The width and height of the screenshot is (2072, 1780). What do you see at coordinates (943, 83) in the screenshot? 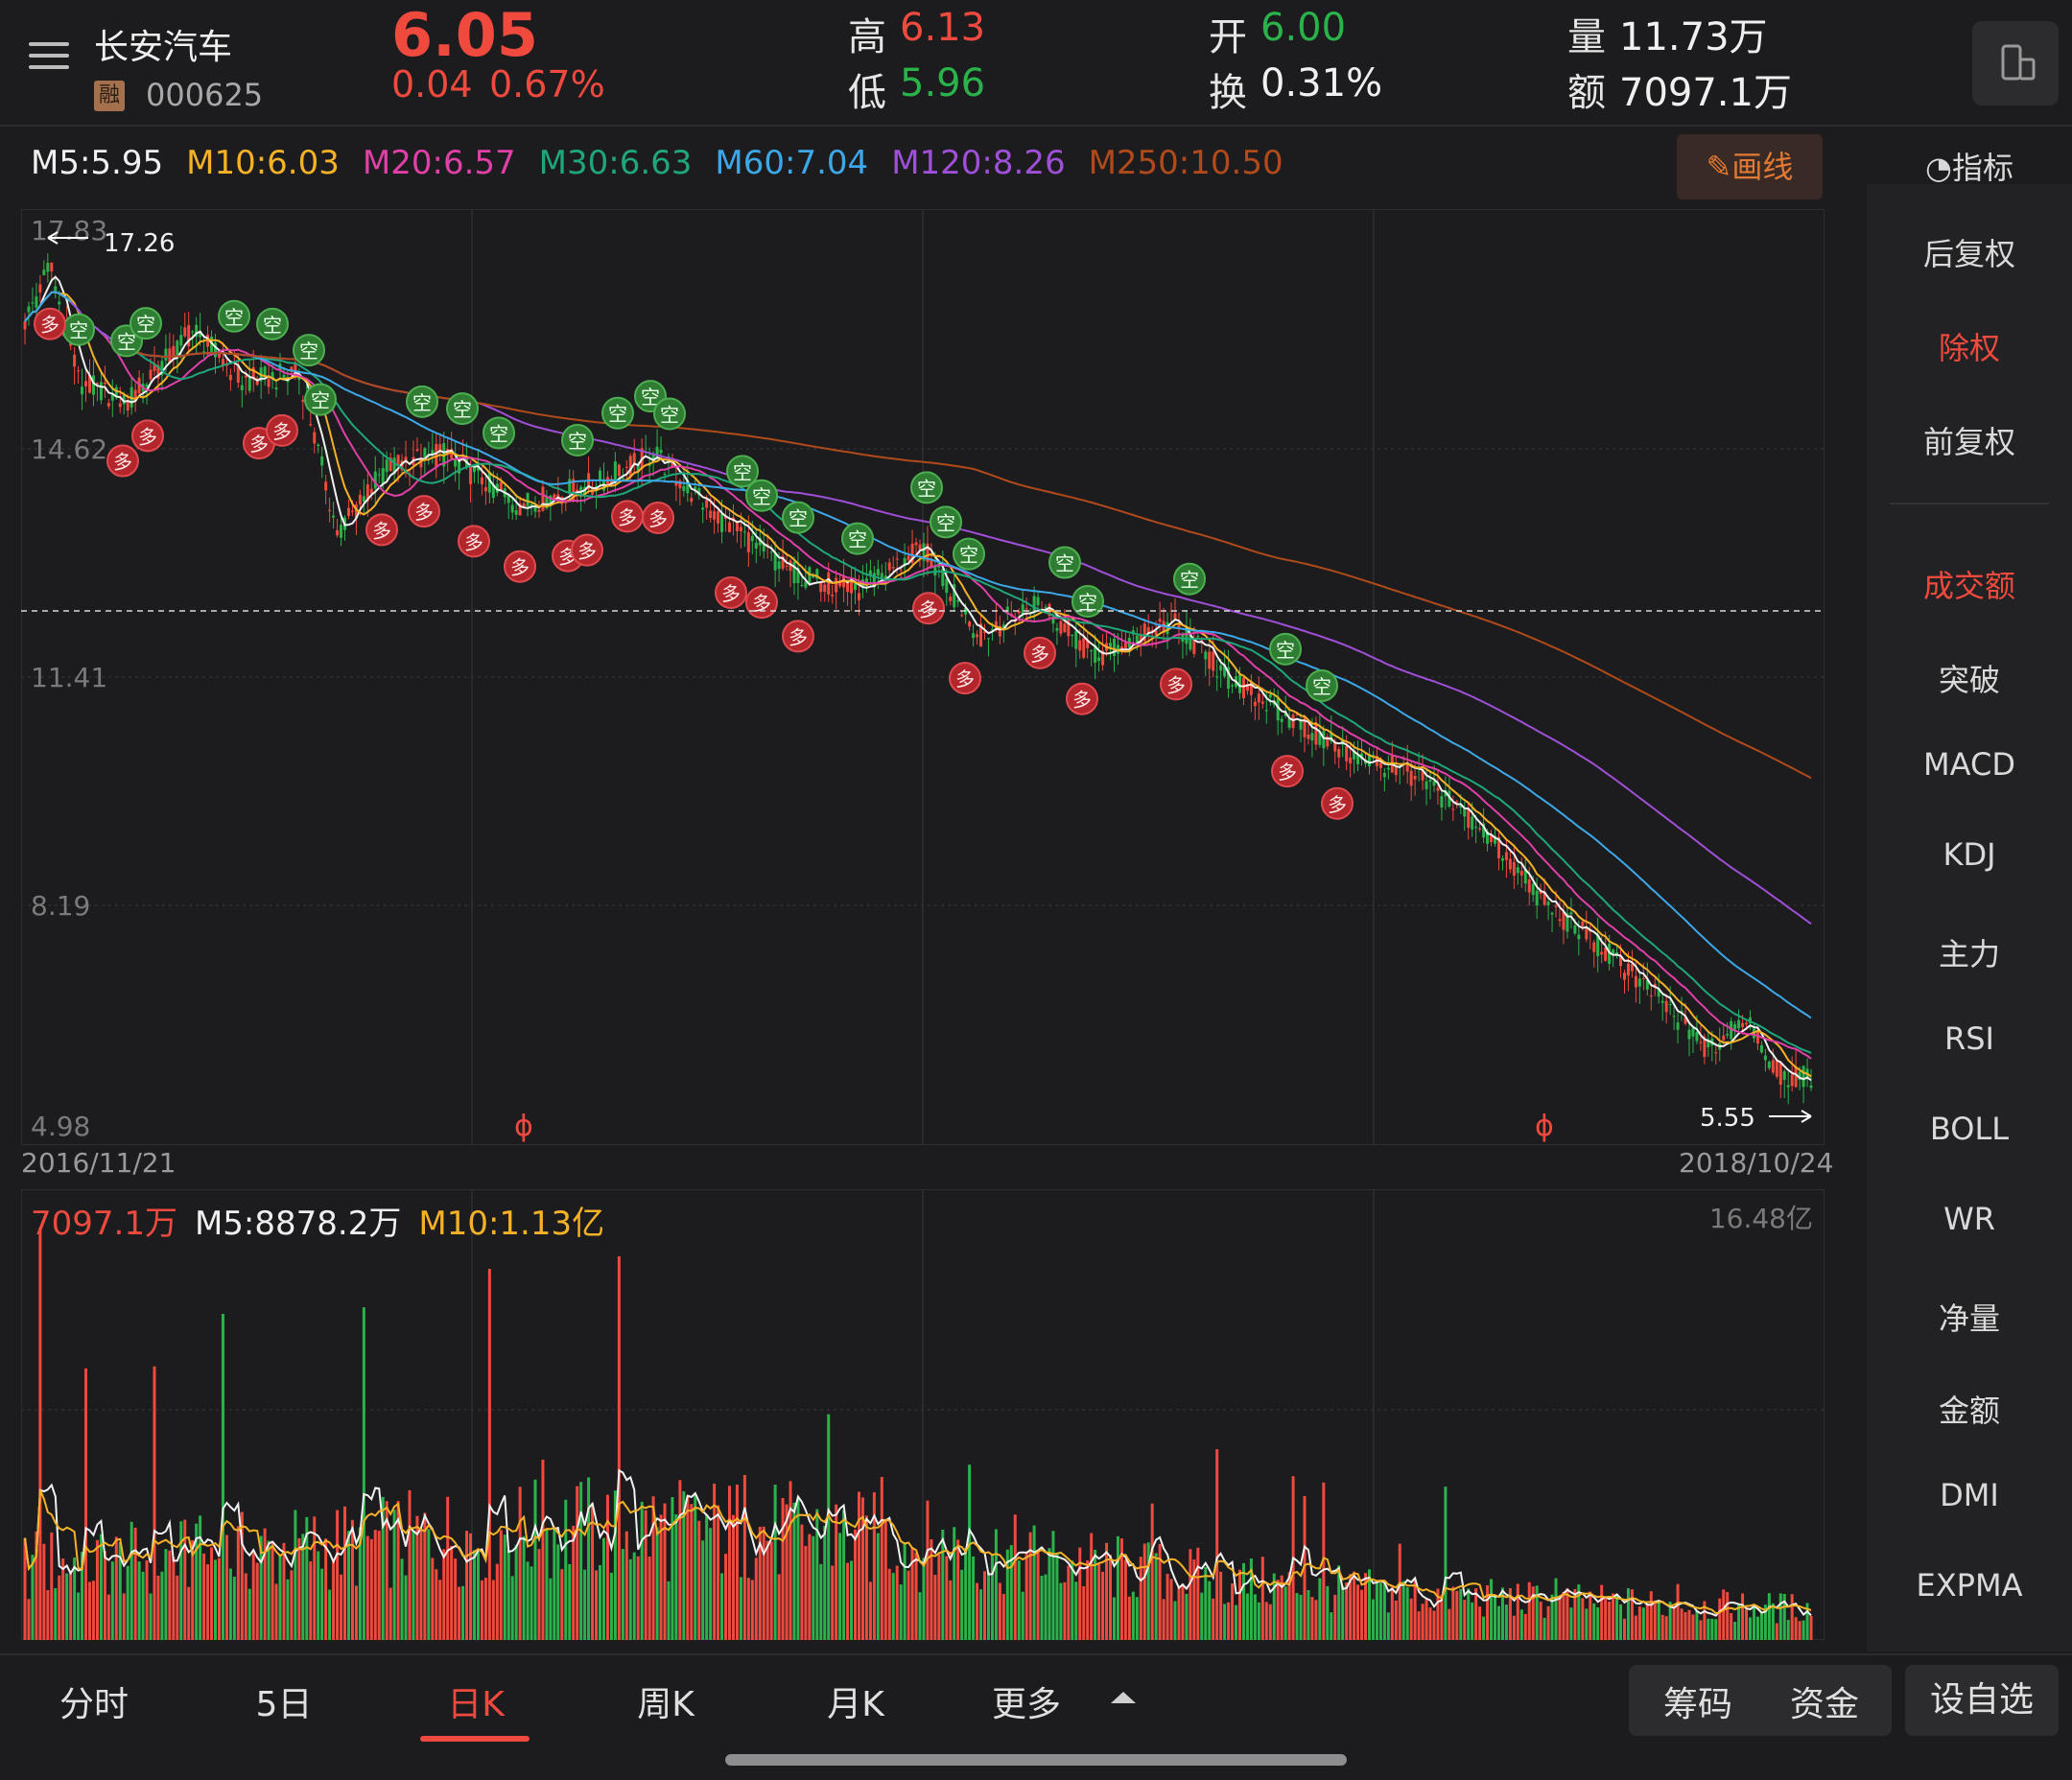
I see `low-value: 5.96` at bounding box center [943, 83].